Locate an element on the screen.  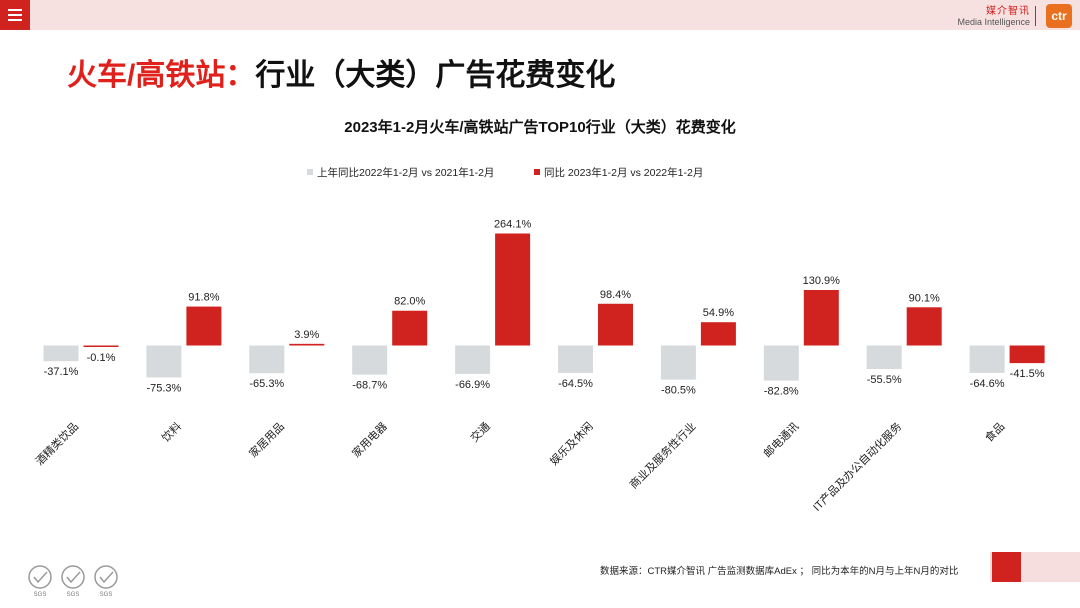
data-label-1-7: 130.9% is located at coordinates (822, 281).